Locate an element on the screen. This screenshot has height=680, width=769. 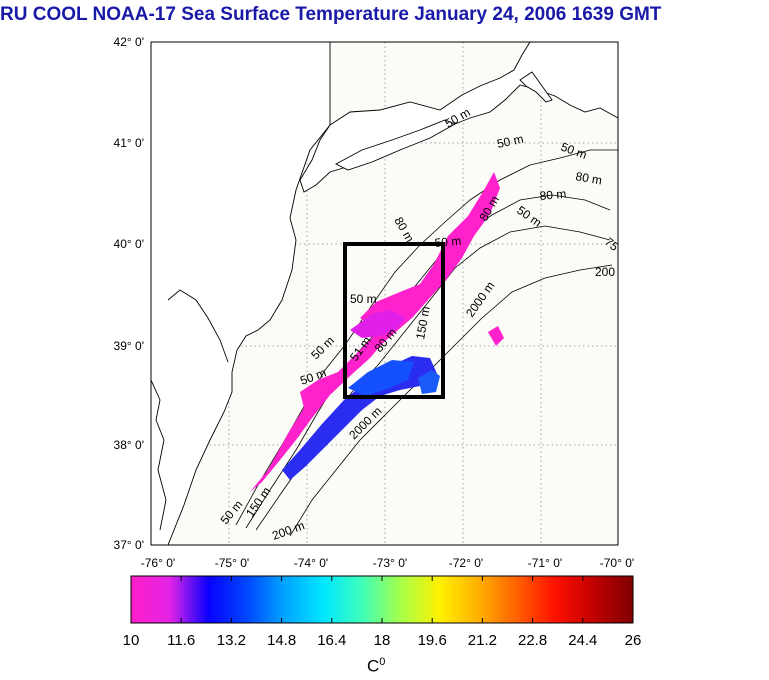
lon-tick-label: -73° 0' is located at coordinates (390, 563).